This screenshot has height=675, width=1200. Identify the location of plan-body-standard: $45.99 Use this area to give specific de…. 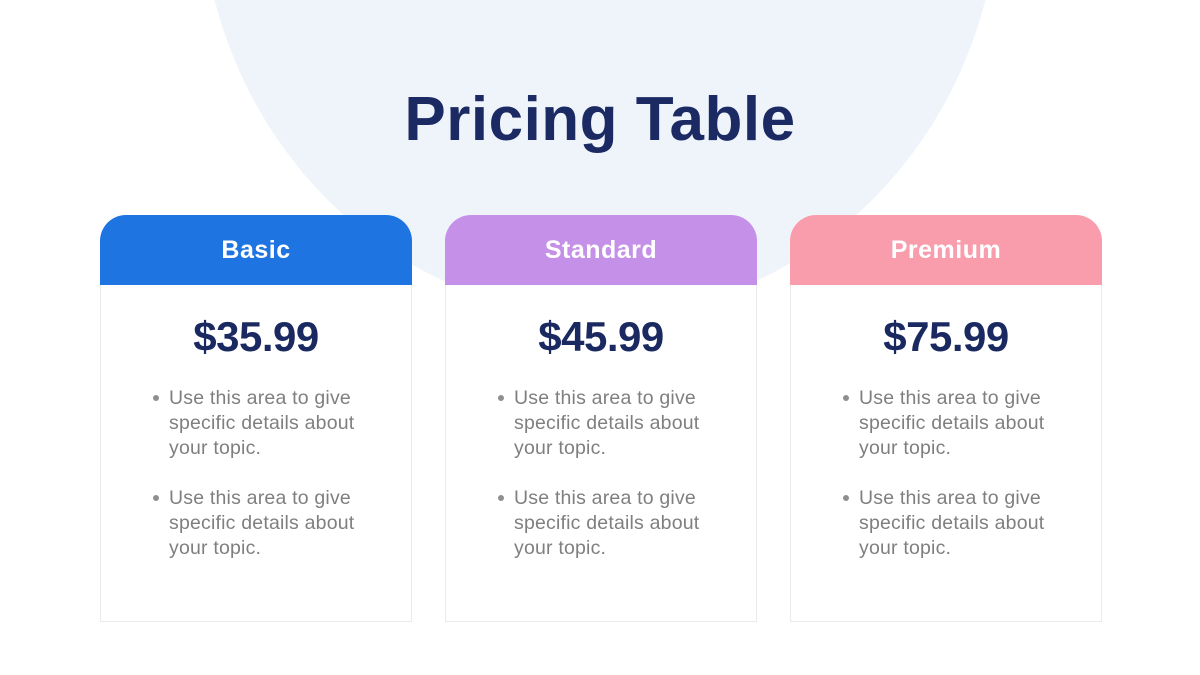
(601, 453).